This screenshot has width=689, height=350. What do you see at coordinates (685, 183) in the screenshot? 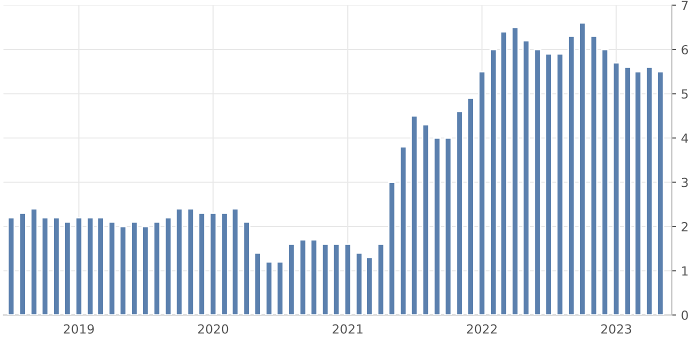
I see `y-tick-label: 3` at bounding box center [685, 183].